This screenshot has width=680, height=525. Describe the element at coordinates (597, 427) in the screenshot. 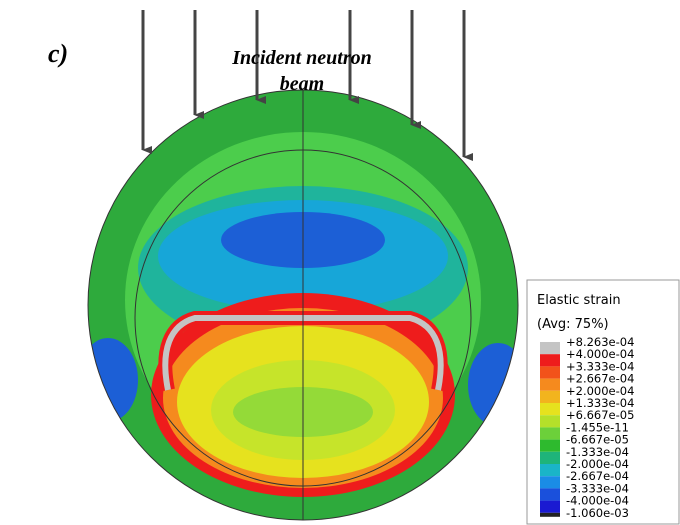

I see `legend-label: -1.455e-11` at that location.